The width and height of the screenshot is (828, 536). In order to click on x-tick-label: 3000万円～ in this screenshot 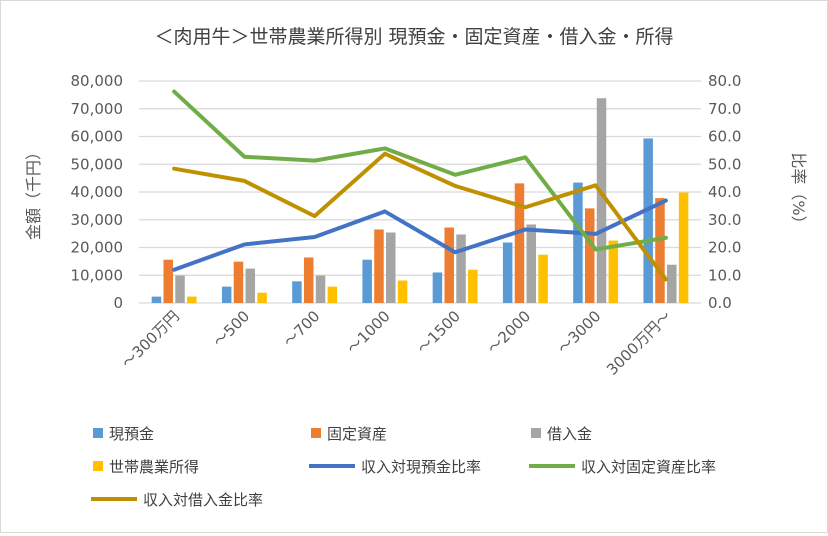, I will do `click(639, 343)`.